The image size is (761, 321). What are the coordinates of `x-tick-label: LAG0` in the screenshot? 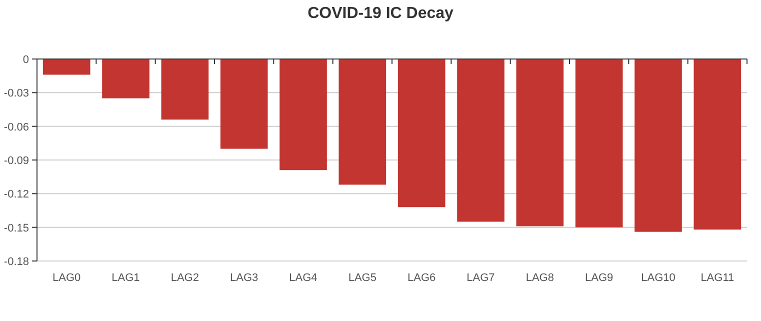 It's located at (66, 278).